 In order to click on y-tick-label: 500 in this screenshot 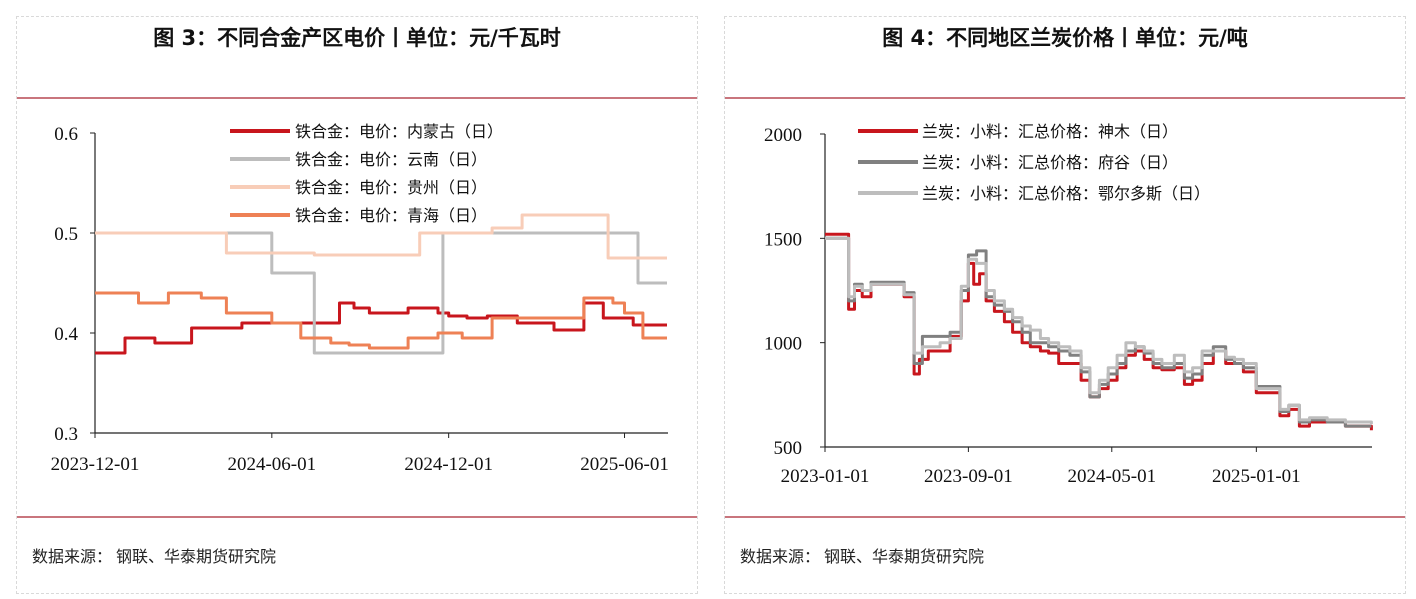, I will do `click(788, 448)`.